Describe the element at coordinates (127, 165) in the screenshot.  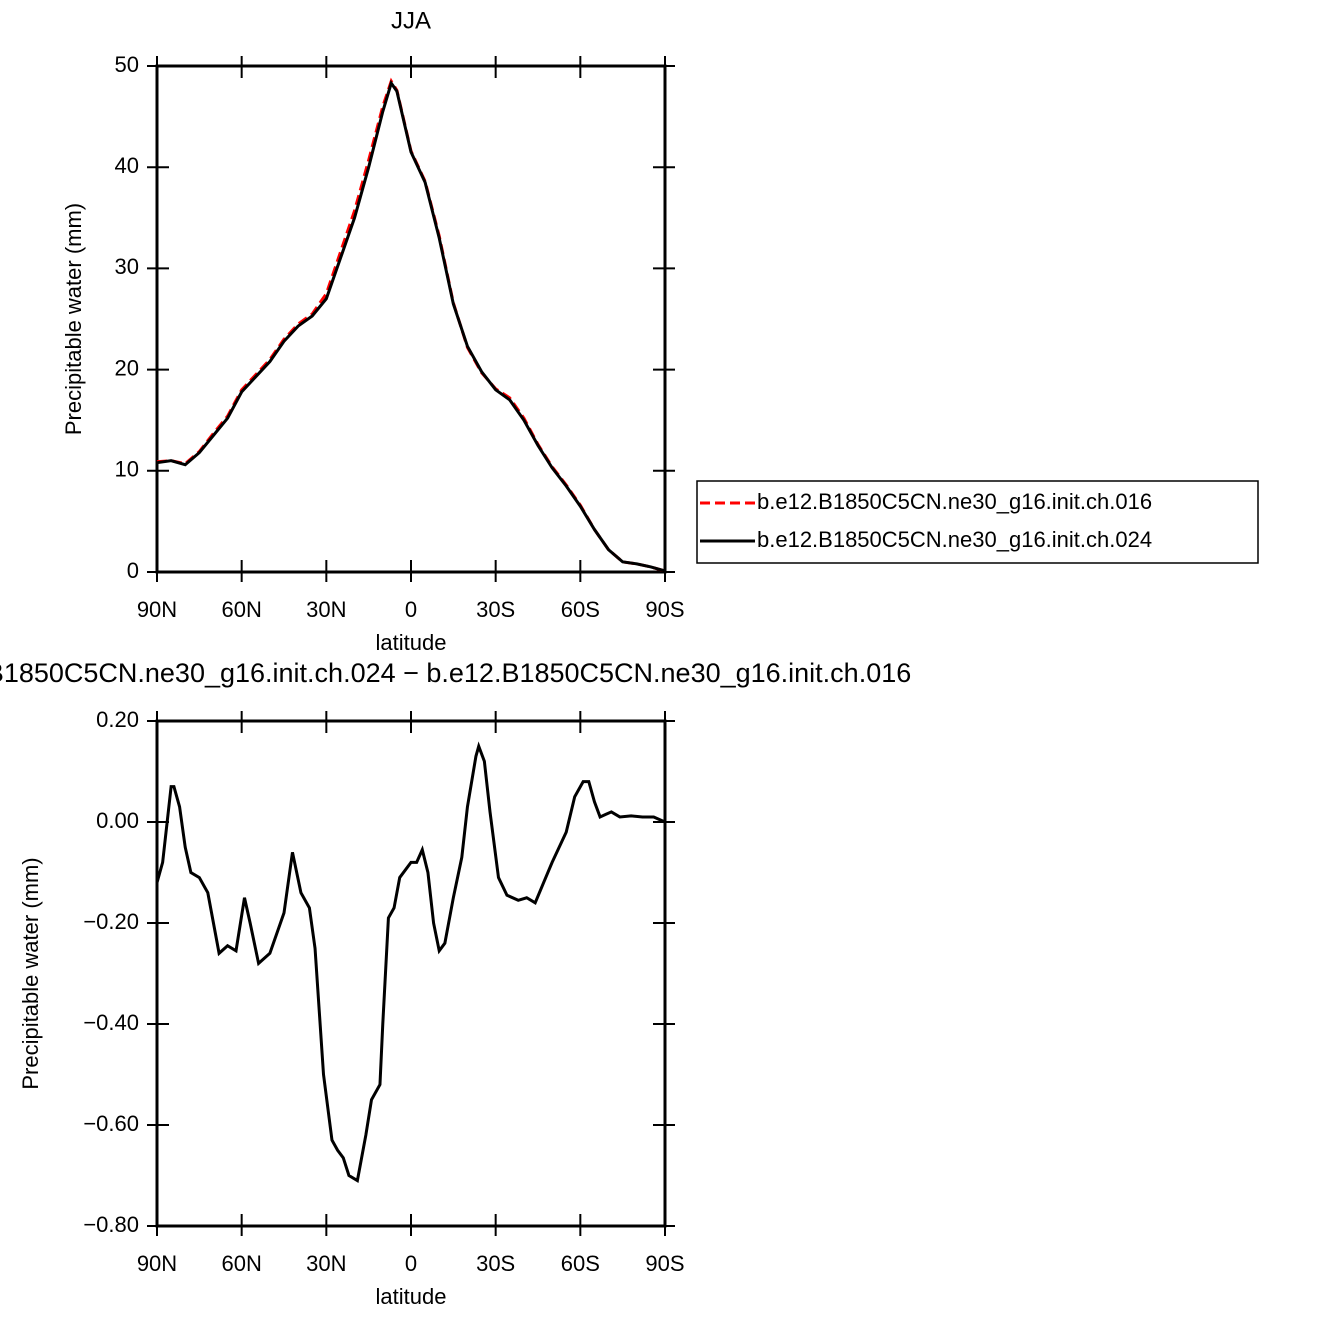
I see `y-tick-label: 40` at that location.